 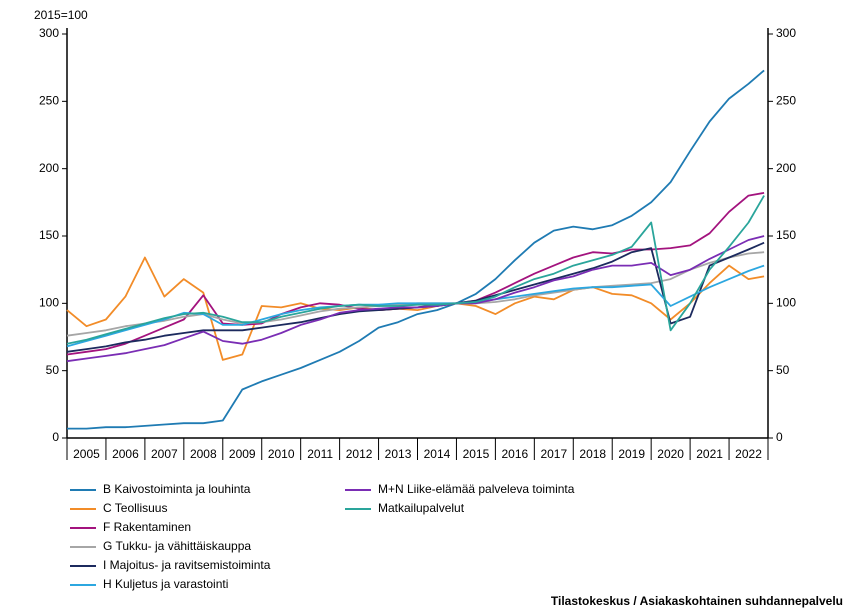 I want to click on y2-tick-label: 0, so click(x=779, y=437).